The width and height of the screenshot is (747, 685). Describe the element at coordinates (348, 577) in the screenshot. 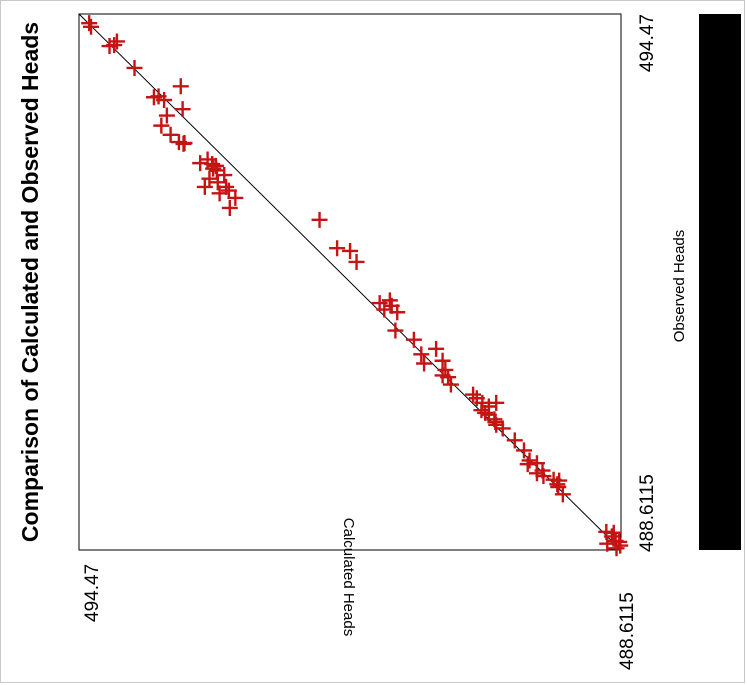

I see `y-axis-label: Calculated Heads` at that location.